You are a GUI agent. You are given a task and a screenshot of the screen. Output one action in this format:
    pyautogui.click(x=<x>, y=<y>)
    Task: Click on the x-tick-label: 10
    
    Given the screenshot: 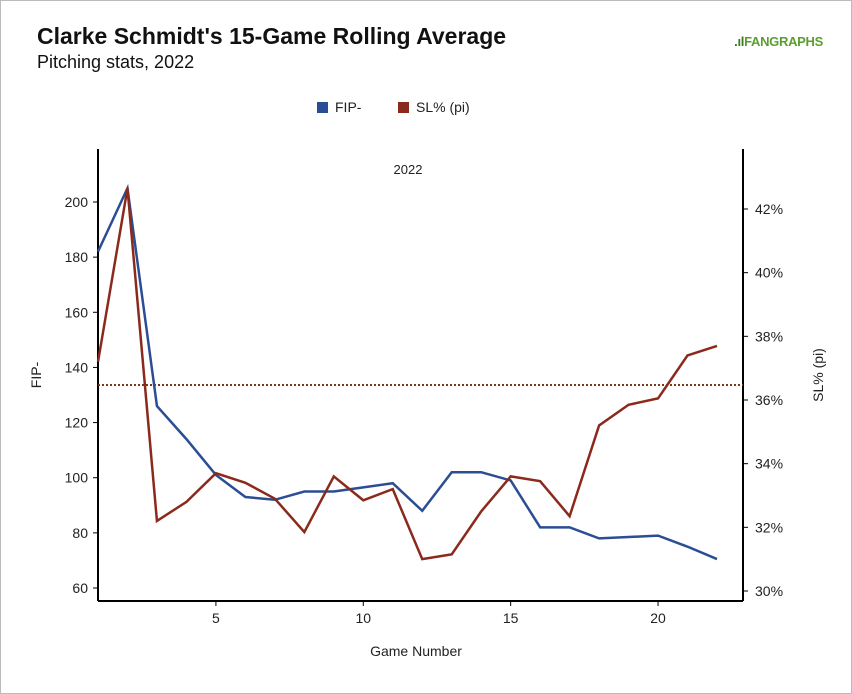 What is the action you would take?
    pyautogui.click(x=363, y=618)
    